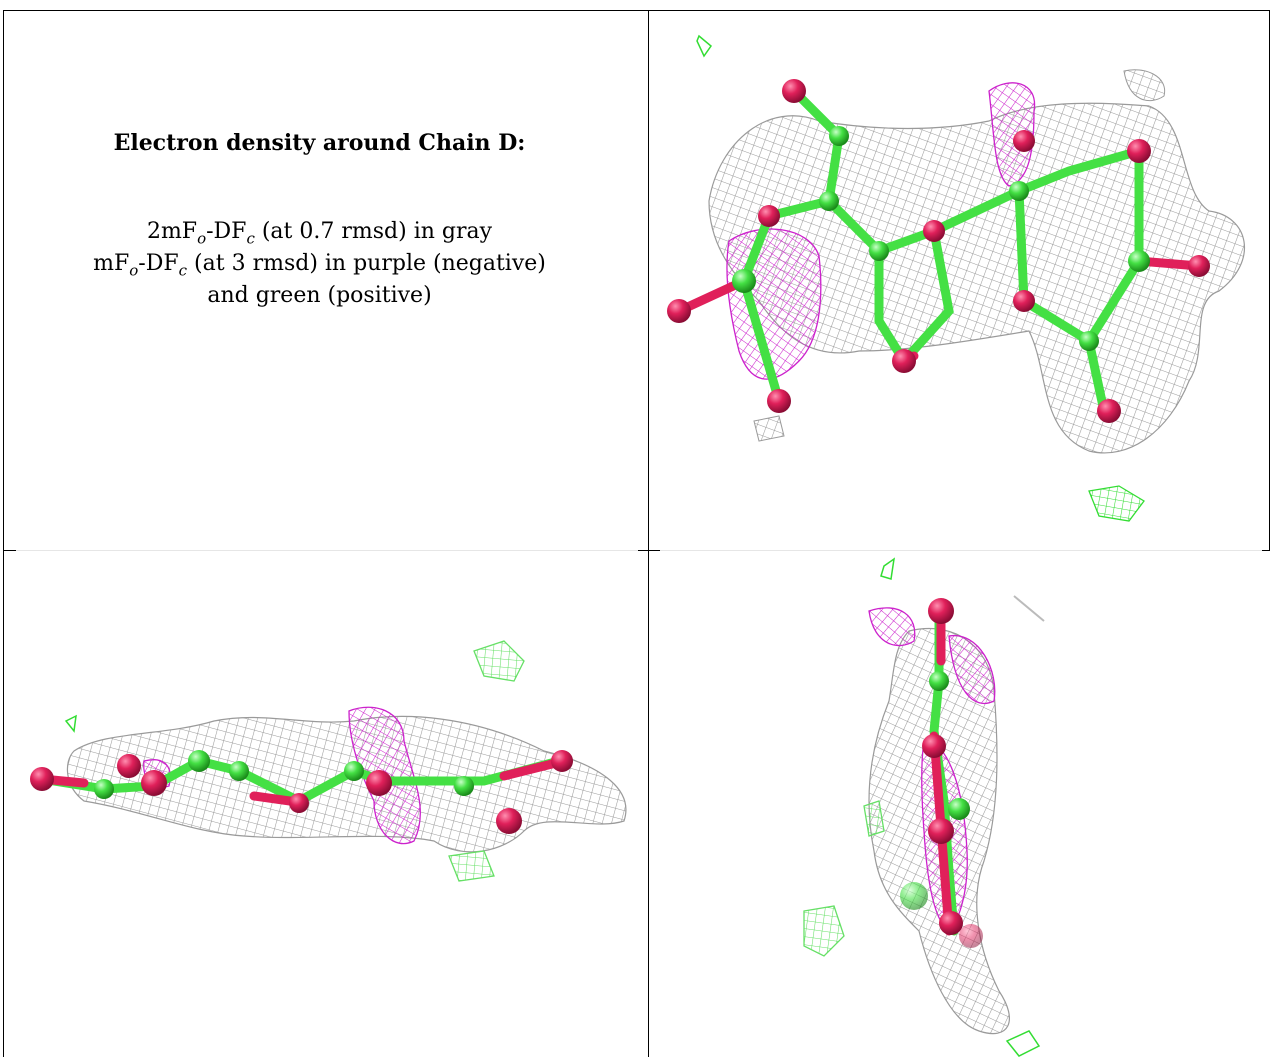  What do you see at coordinates (648, 533) in the screenshot?
I see `table-border-middle` at bounding box center [648, 533].